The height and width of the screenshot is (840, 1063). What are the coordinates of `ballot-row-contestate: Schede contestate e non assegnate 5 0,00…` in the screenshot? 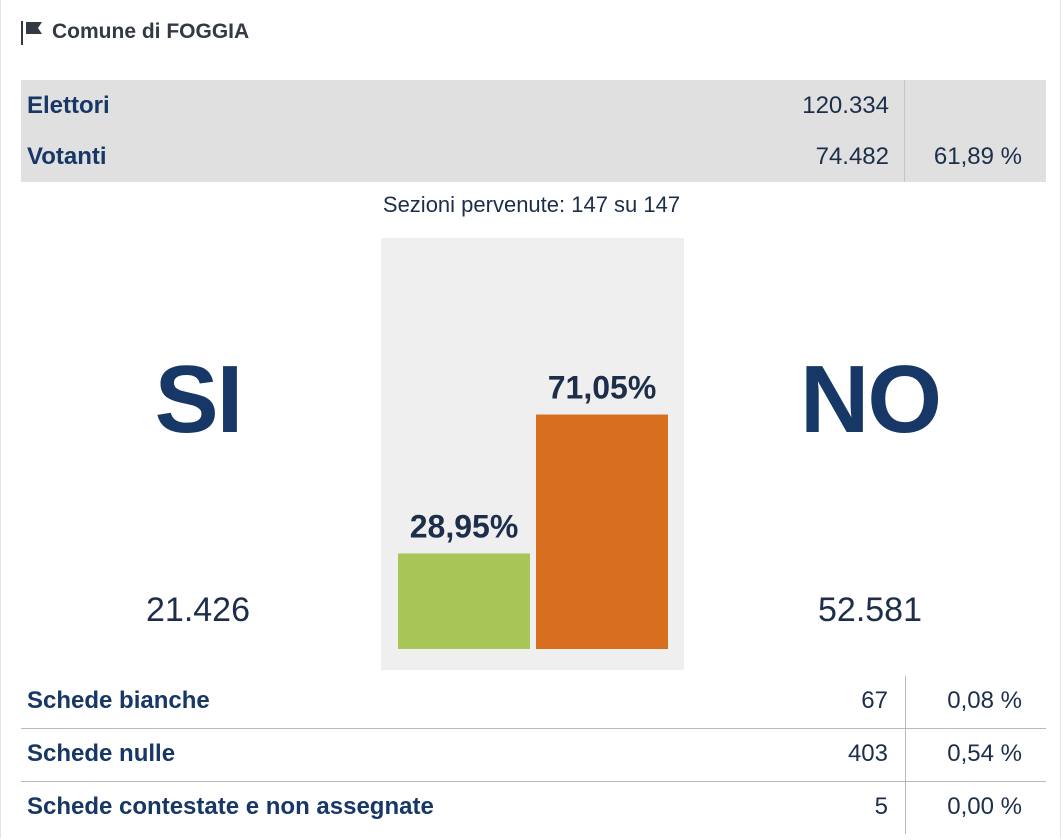 It's located at (533, 808).